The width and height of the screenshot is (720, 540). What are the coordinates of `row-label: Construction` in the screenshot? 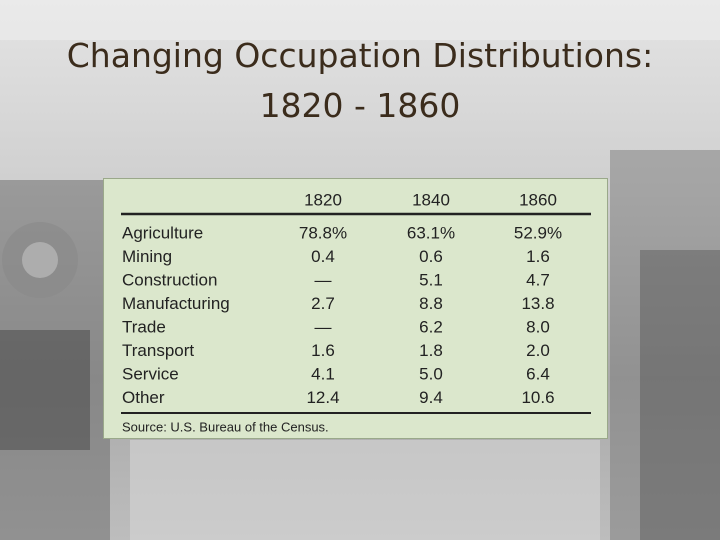 It's located at (169, 279).